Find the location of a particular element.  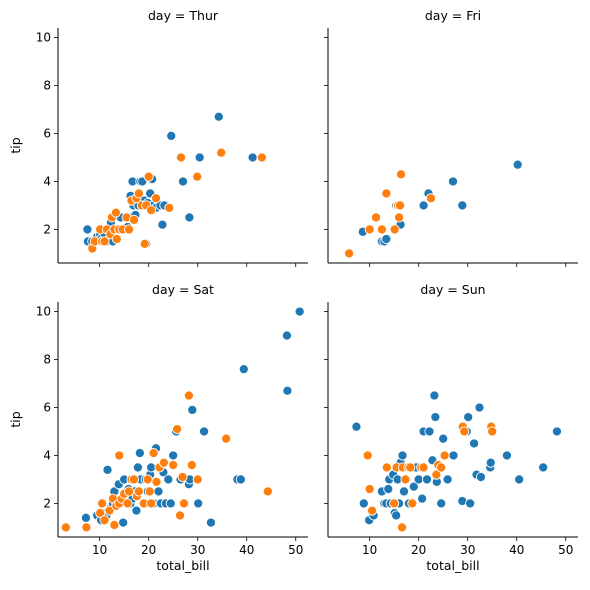

panel-1-y-tick-label: 8 is located at coordinates (47, 86).